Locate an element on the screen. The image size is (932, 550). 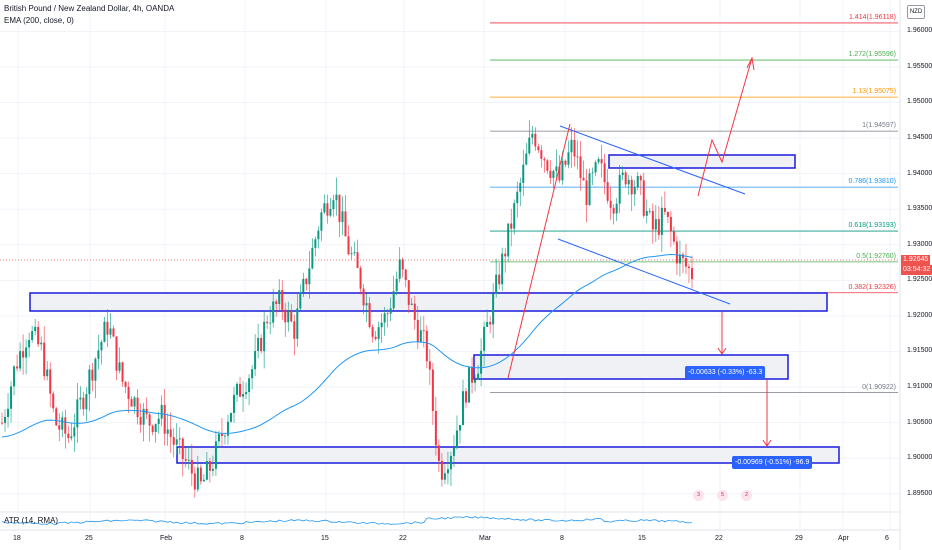
time-tick: Apr is located at coordinates (843, 538).